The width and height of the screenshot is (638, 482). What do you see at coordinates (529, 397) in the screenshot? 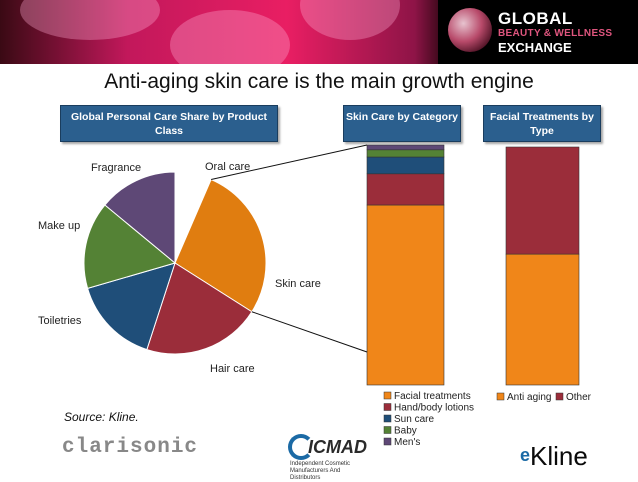
I see `legend-label-anti-aging: Anti aging` at bounding box center [529, 397].